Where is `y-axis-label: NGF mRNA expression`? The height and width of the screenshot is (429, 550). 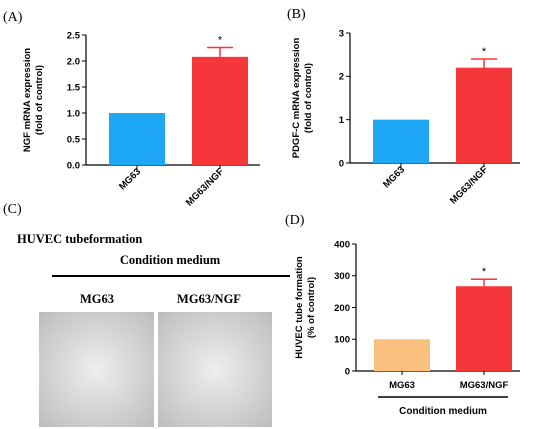
y-axis-label: NGF mRNA expression is located at coordinates (27, 100).